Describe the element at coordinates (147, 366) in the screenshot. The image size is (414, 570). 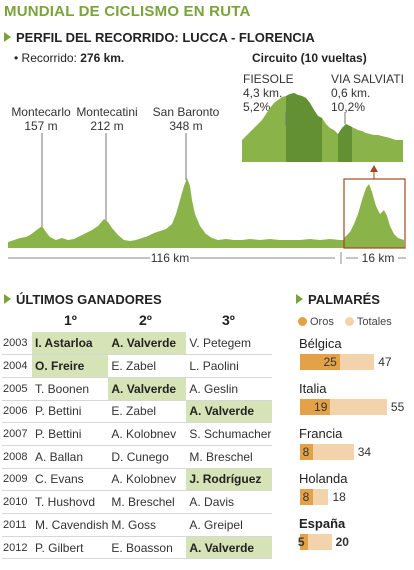
I see `second-place-cell: E. Zabel` at that location.